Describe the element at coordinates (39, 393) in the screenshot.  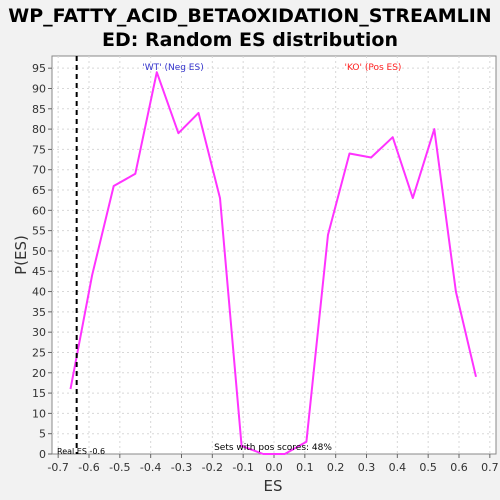
I see `y-tick-label: 15` at that location.